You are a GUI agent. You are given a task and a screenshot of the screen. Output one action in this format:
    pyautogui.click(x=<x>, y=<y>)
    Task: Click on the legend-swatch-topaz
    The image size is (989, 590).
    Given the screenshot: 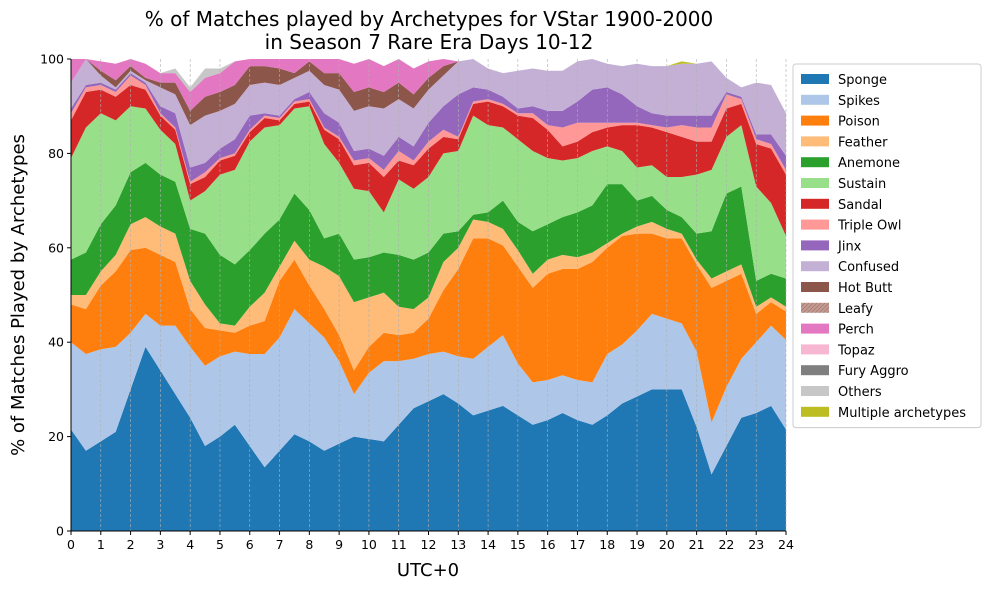 What is the action you would take?
    pyautogui.click(x=815, y=349)
    